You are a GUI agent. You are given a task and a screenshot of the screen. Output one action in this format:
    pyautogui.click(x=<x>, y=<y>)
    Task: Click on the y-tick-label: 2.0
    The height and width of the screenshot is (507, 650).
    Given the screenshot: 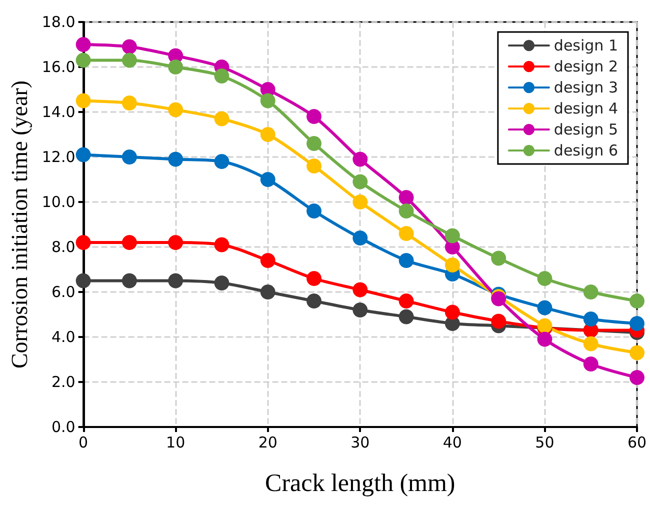 What is the action you would take?
    pyautogui.click(x=63, y=382)
    